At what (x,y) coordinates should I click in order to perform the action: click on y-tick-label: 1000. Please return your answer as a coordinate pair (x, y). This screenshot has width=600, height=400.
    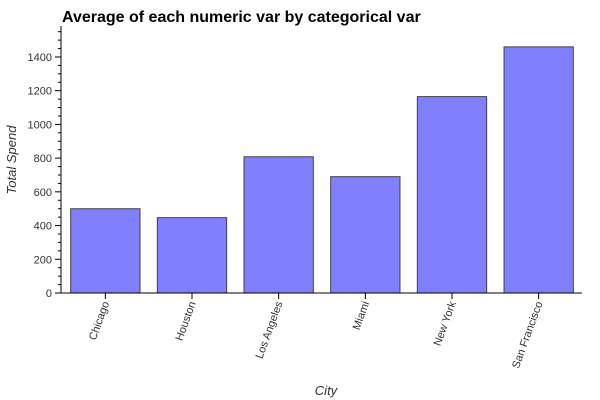
    Looking at the image, I should click on (40, 125).